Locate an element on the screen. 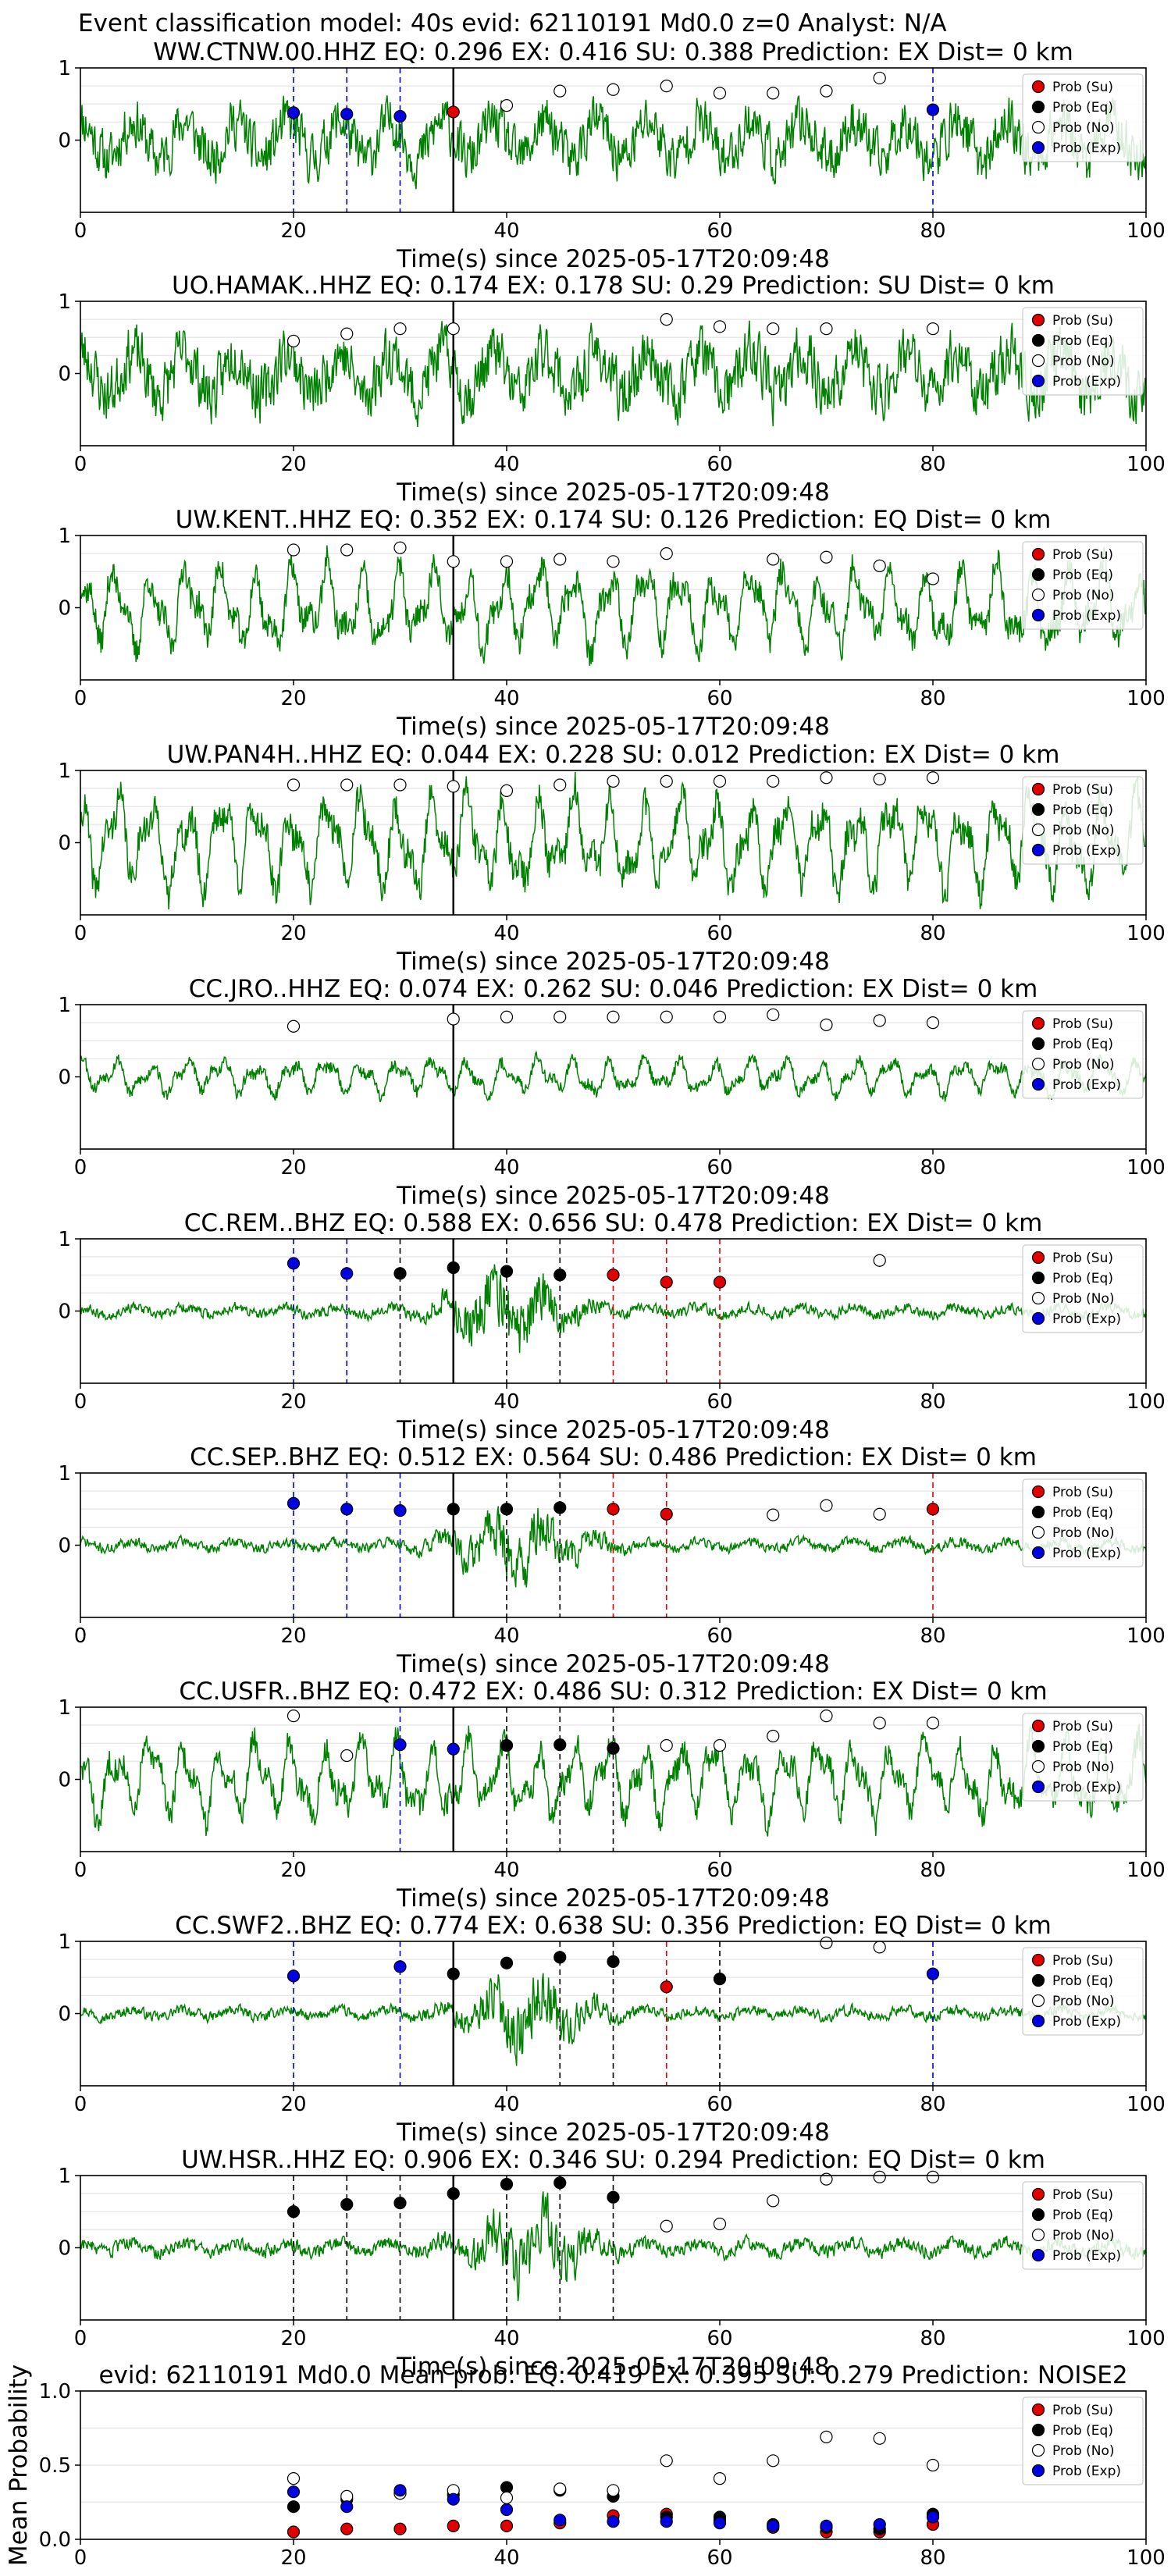 Image resolution: width=1171 pixels, height=2576 pixels. mean-prob-marker-eq is located at coordinates (294, 2507).